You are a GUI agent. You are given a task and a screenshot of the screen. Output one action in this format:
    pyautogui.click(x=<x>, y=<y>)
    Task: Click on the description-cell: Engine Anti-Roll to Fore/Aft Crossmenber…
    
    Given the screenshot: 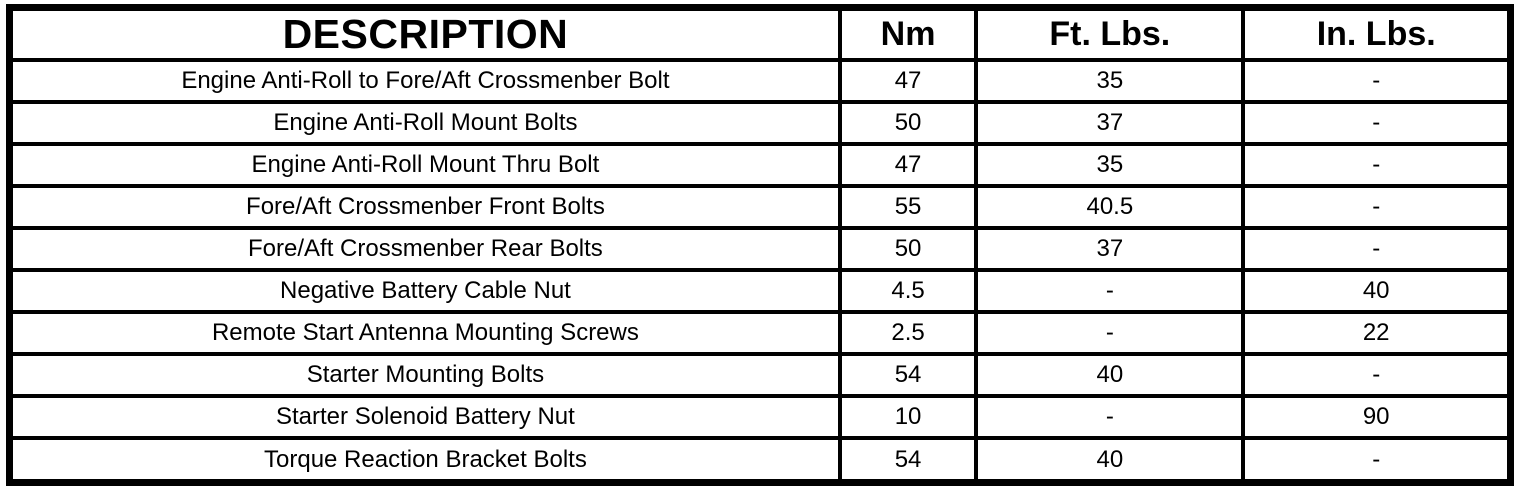 What is the action you would take?
    pyautogui.click(x=424, y=81)
    